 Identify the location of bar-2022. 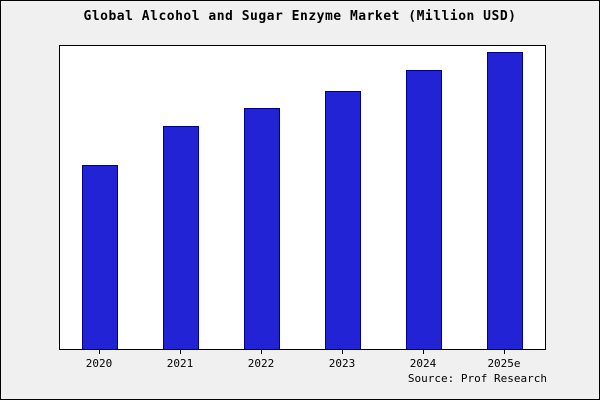
(262, 228).